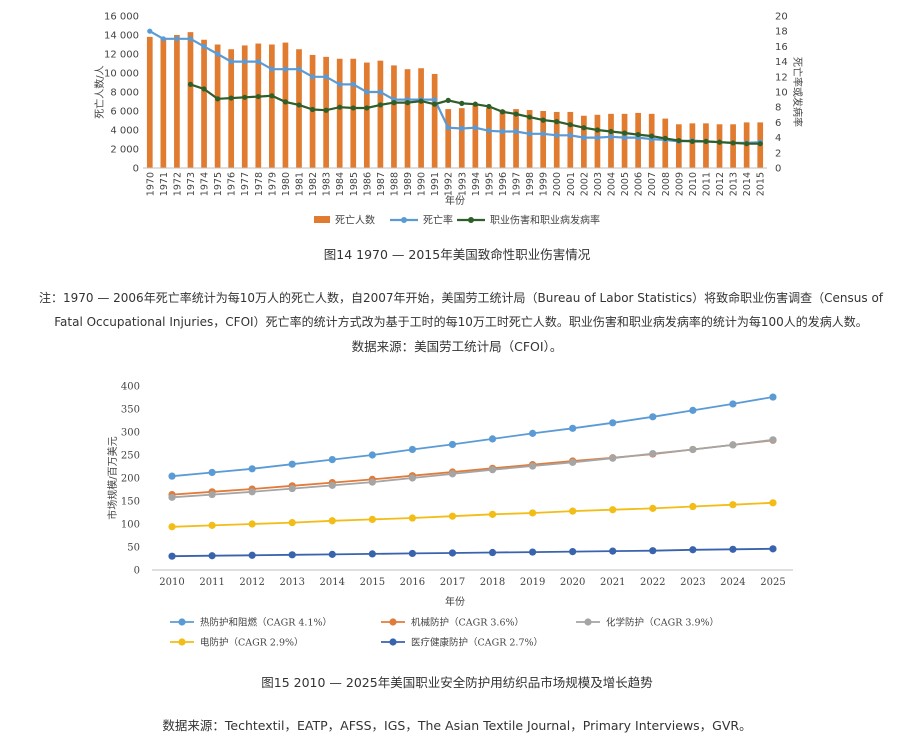 The image size is (914, 747). I want to click on x-tick-label: 2009, so click(679, 184).